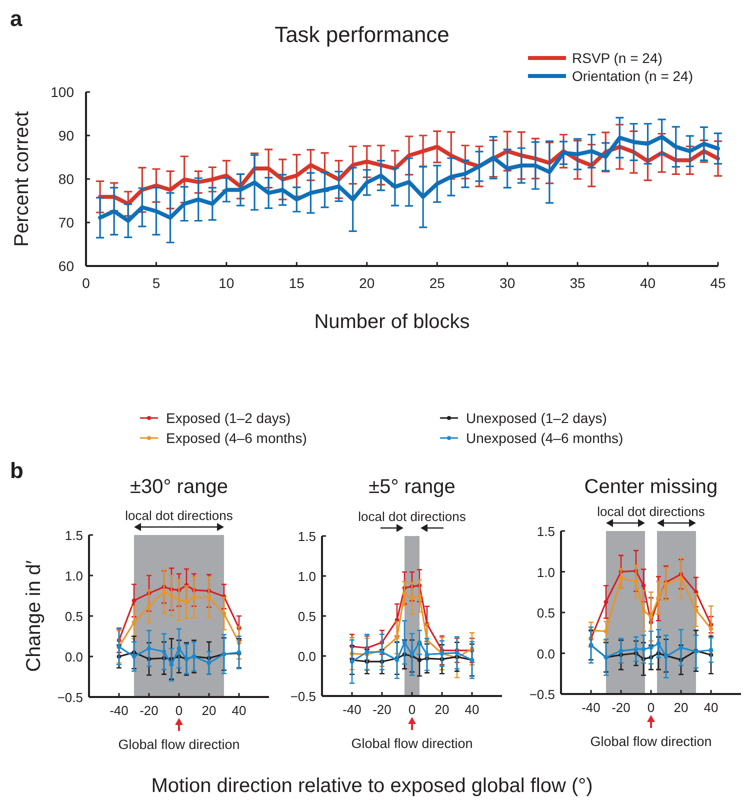  Describe the element at coordinates (236, 438) in the screenshot. I see `legend-label: Exposed (4–6 months)` at that location.